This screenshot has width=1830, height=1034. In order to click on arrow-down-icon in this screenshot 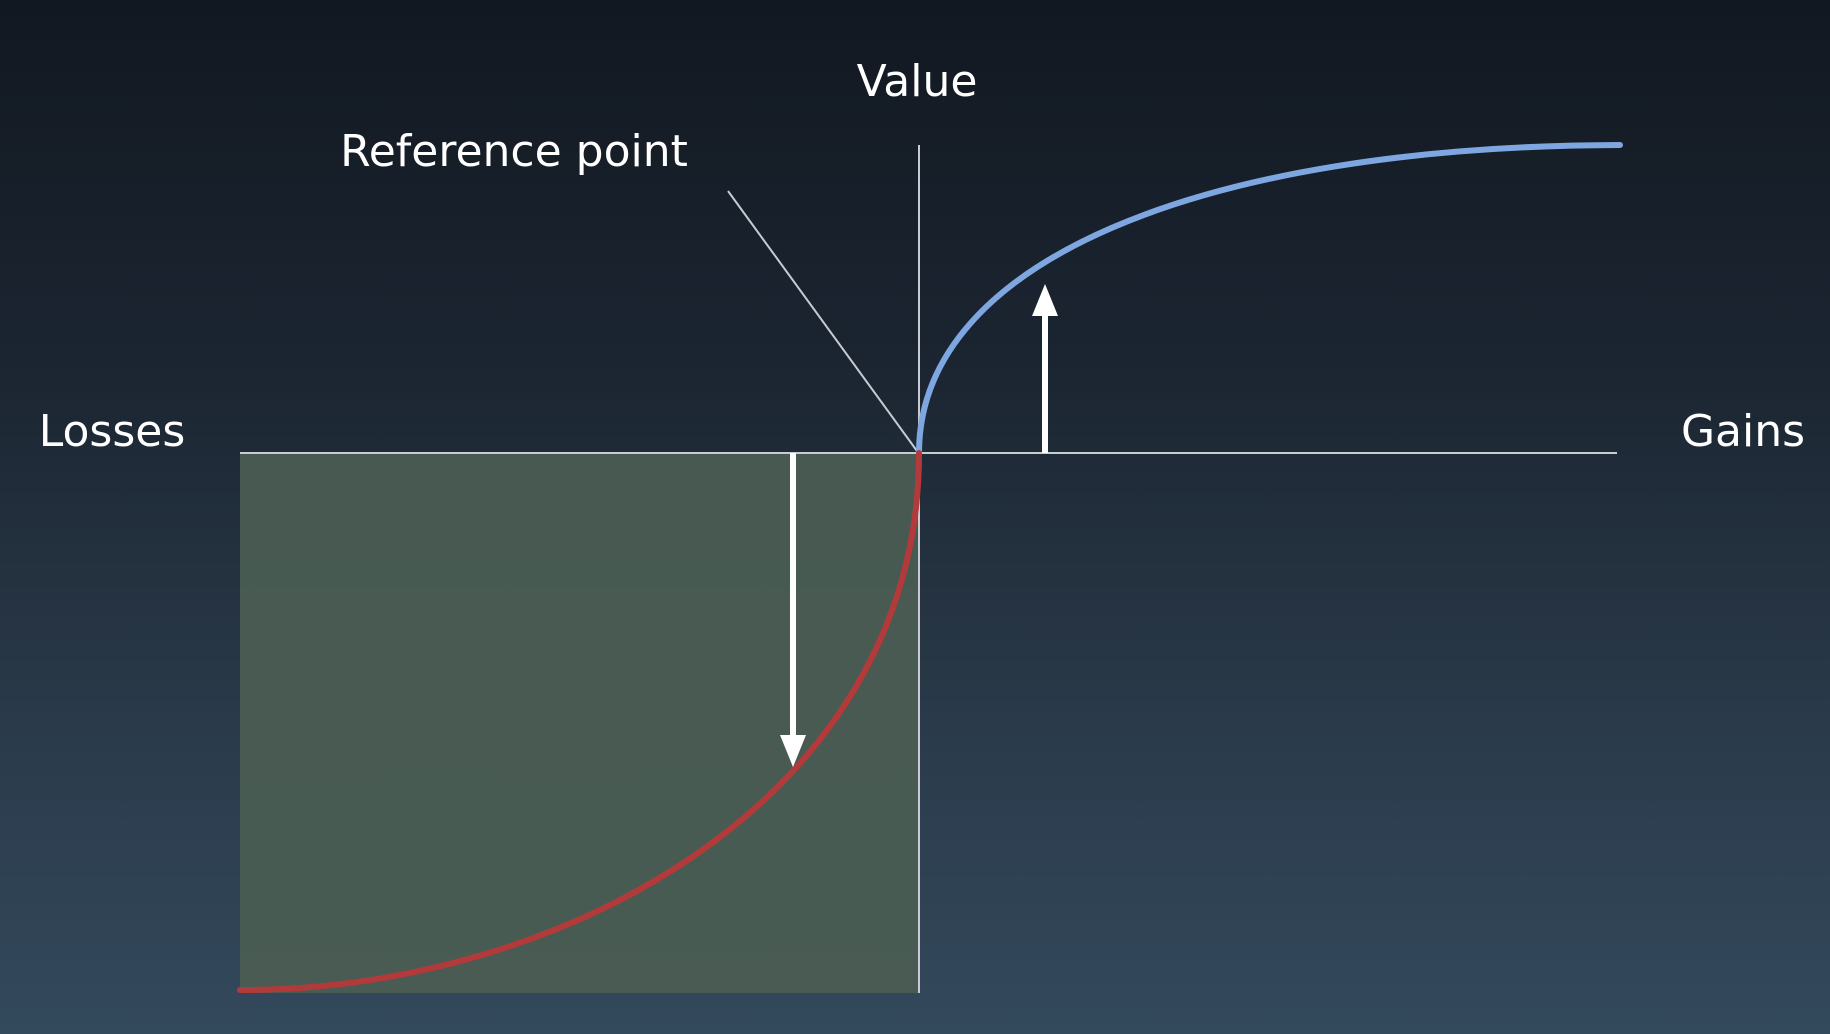, I will do `click(793, 610)`.